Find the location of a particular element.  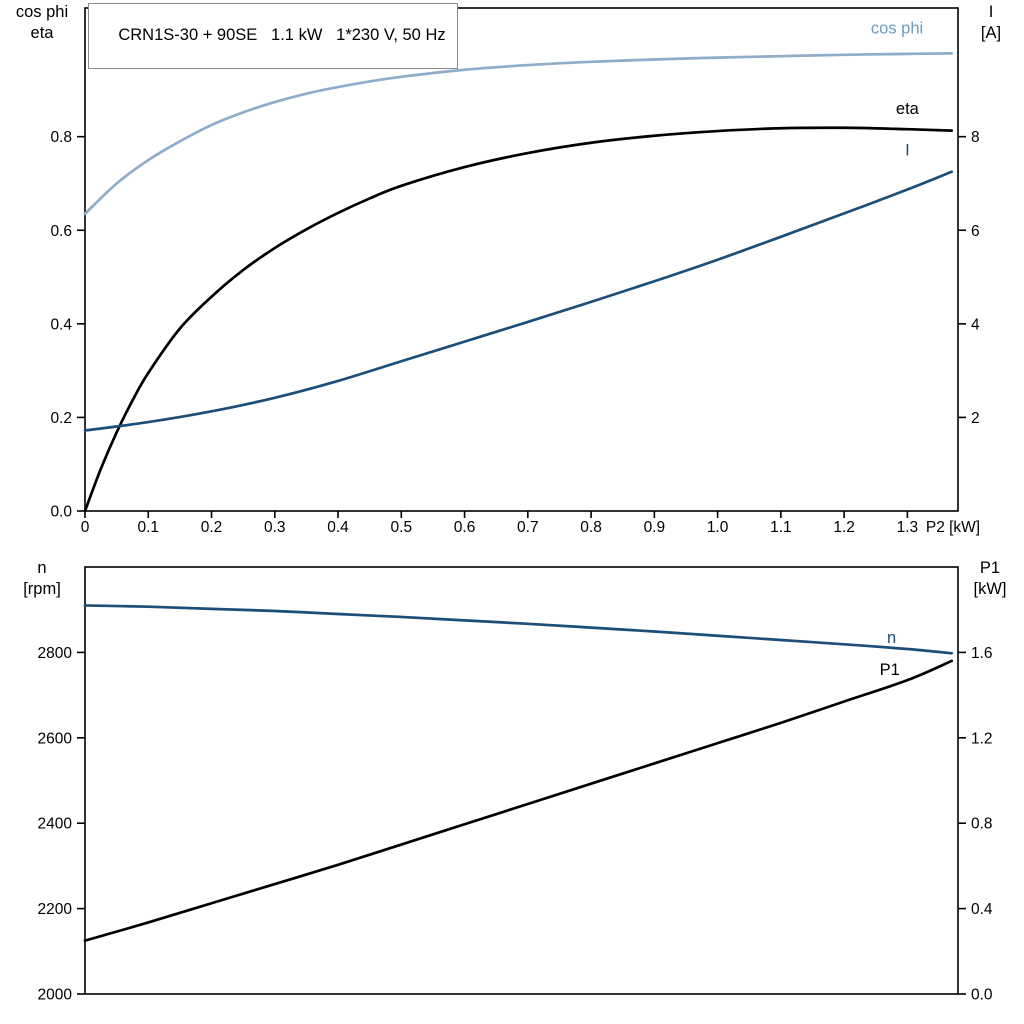

bottom-chart-left-axis-label: n [rpm] is located at coordinates (42, 579).